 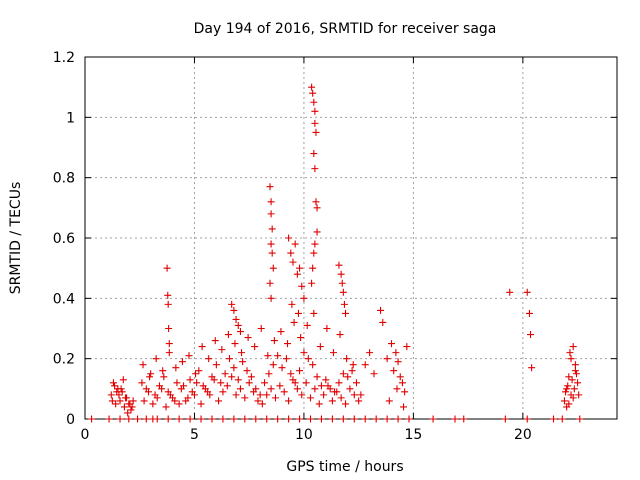 What do you see at coordinates (70, 118) in the screenshot?
I see `y-tick-label: 1` at bounding box center [70, 118].